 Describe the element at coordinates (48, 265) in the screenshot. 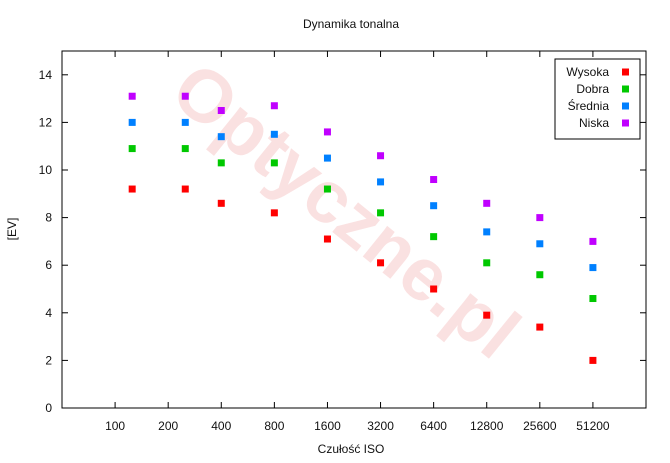

I see `y-tick-label: 6` at that location.